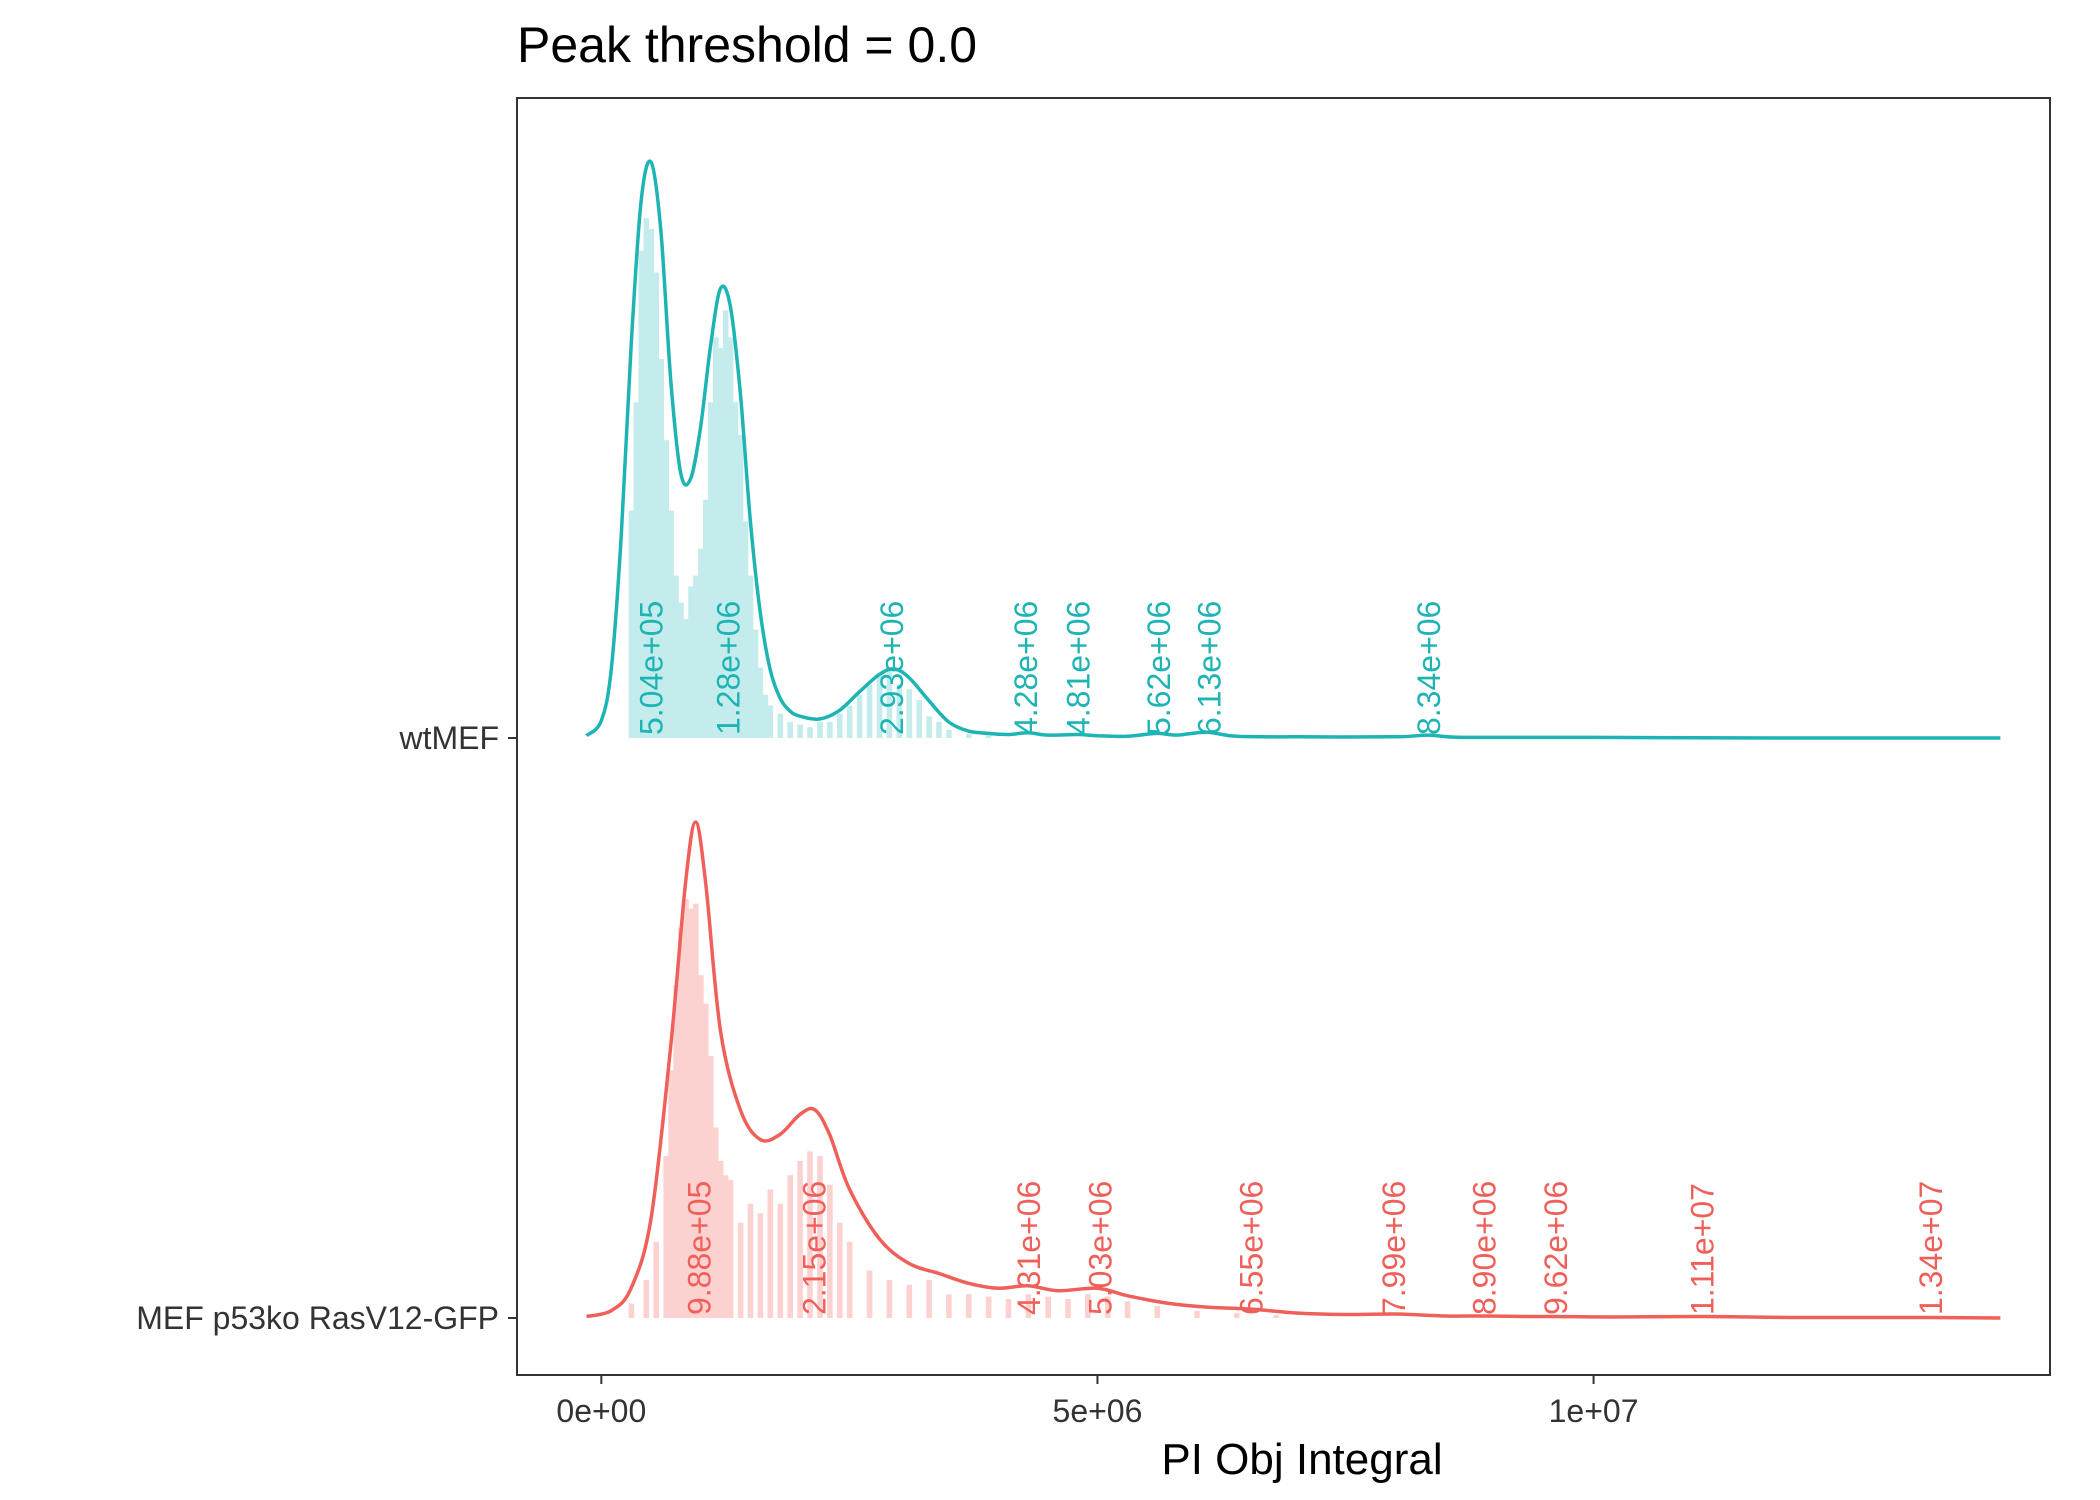  Describe the element at coordinates (1484, 1248) in the screenshot. I see `peak-label-mef-p53ko-rasv12-gfp: 8.90e+06` at that location.